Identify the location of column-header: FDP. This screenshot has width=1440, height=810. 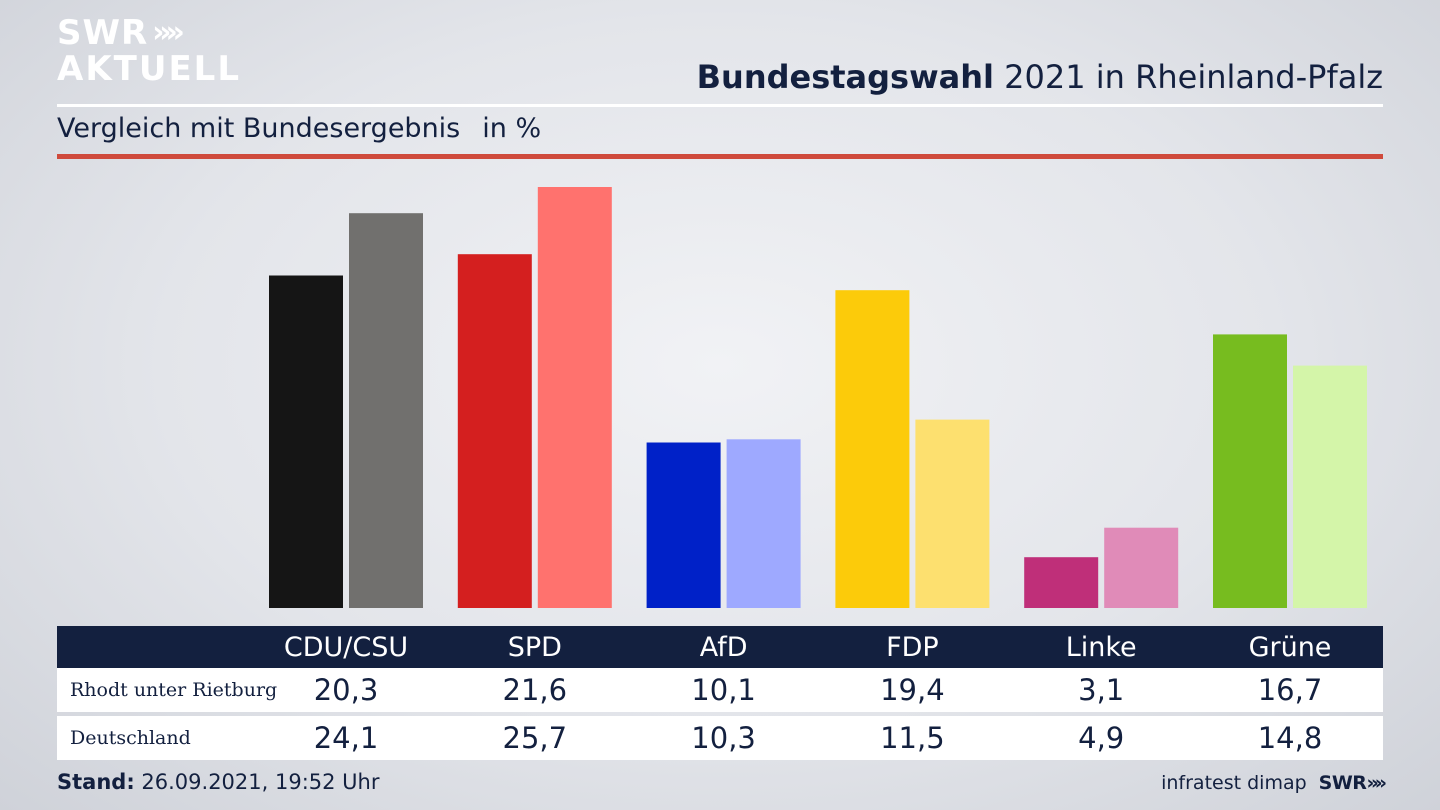
(912, 647).